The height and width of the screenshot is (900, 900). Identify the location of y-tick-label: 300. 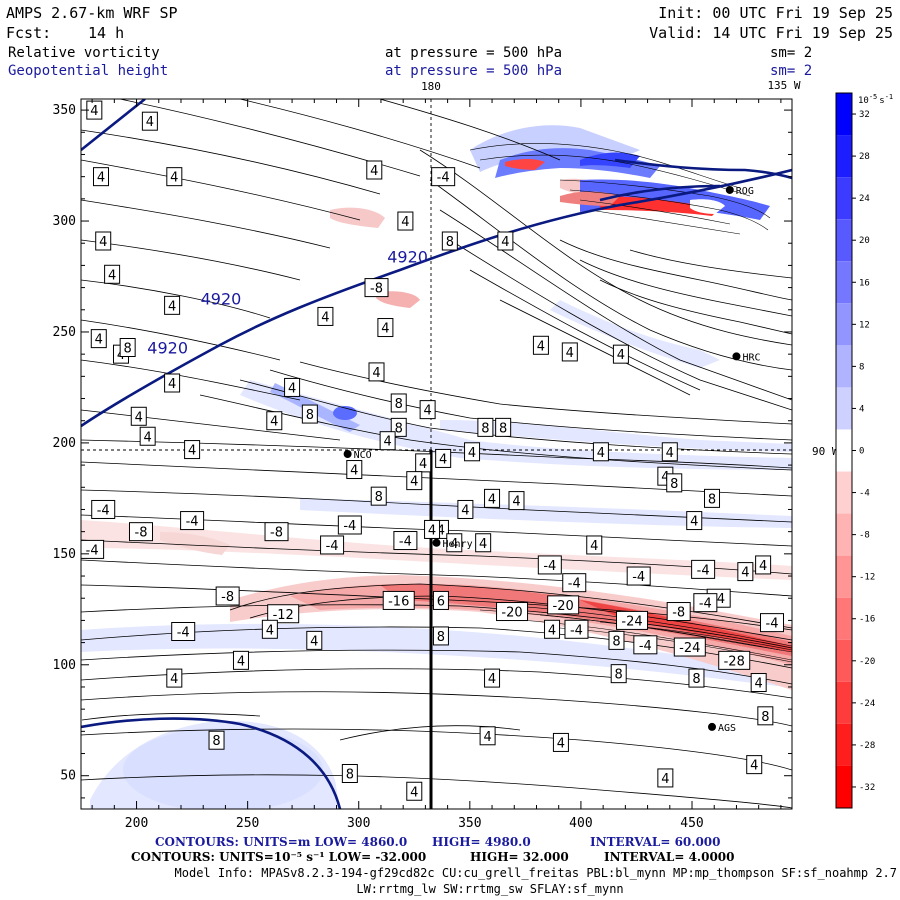
(64, 221).